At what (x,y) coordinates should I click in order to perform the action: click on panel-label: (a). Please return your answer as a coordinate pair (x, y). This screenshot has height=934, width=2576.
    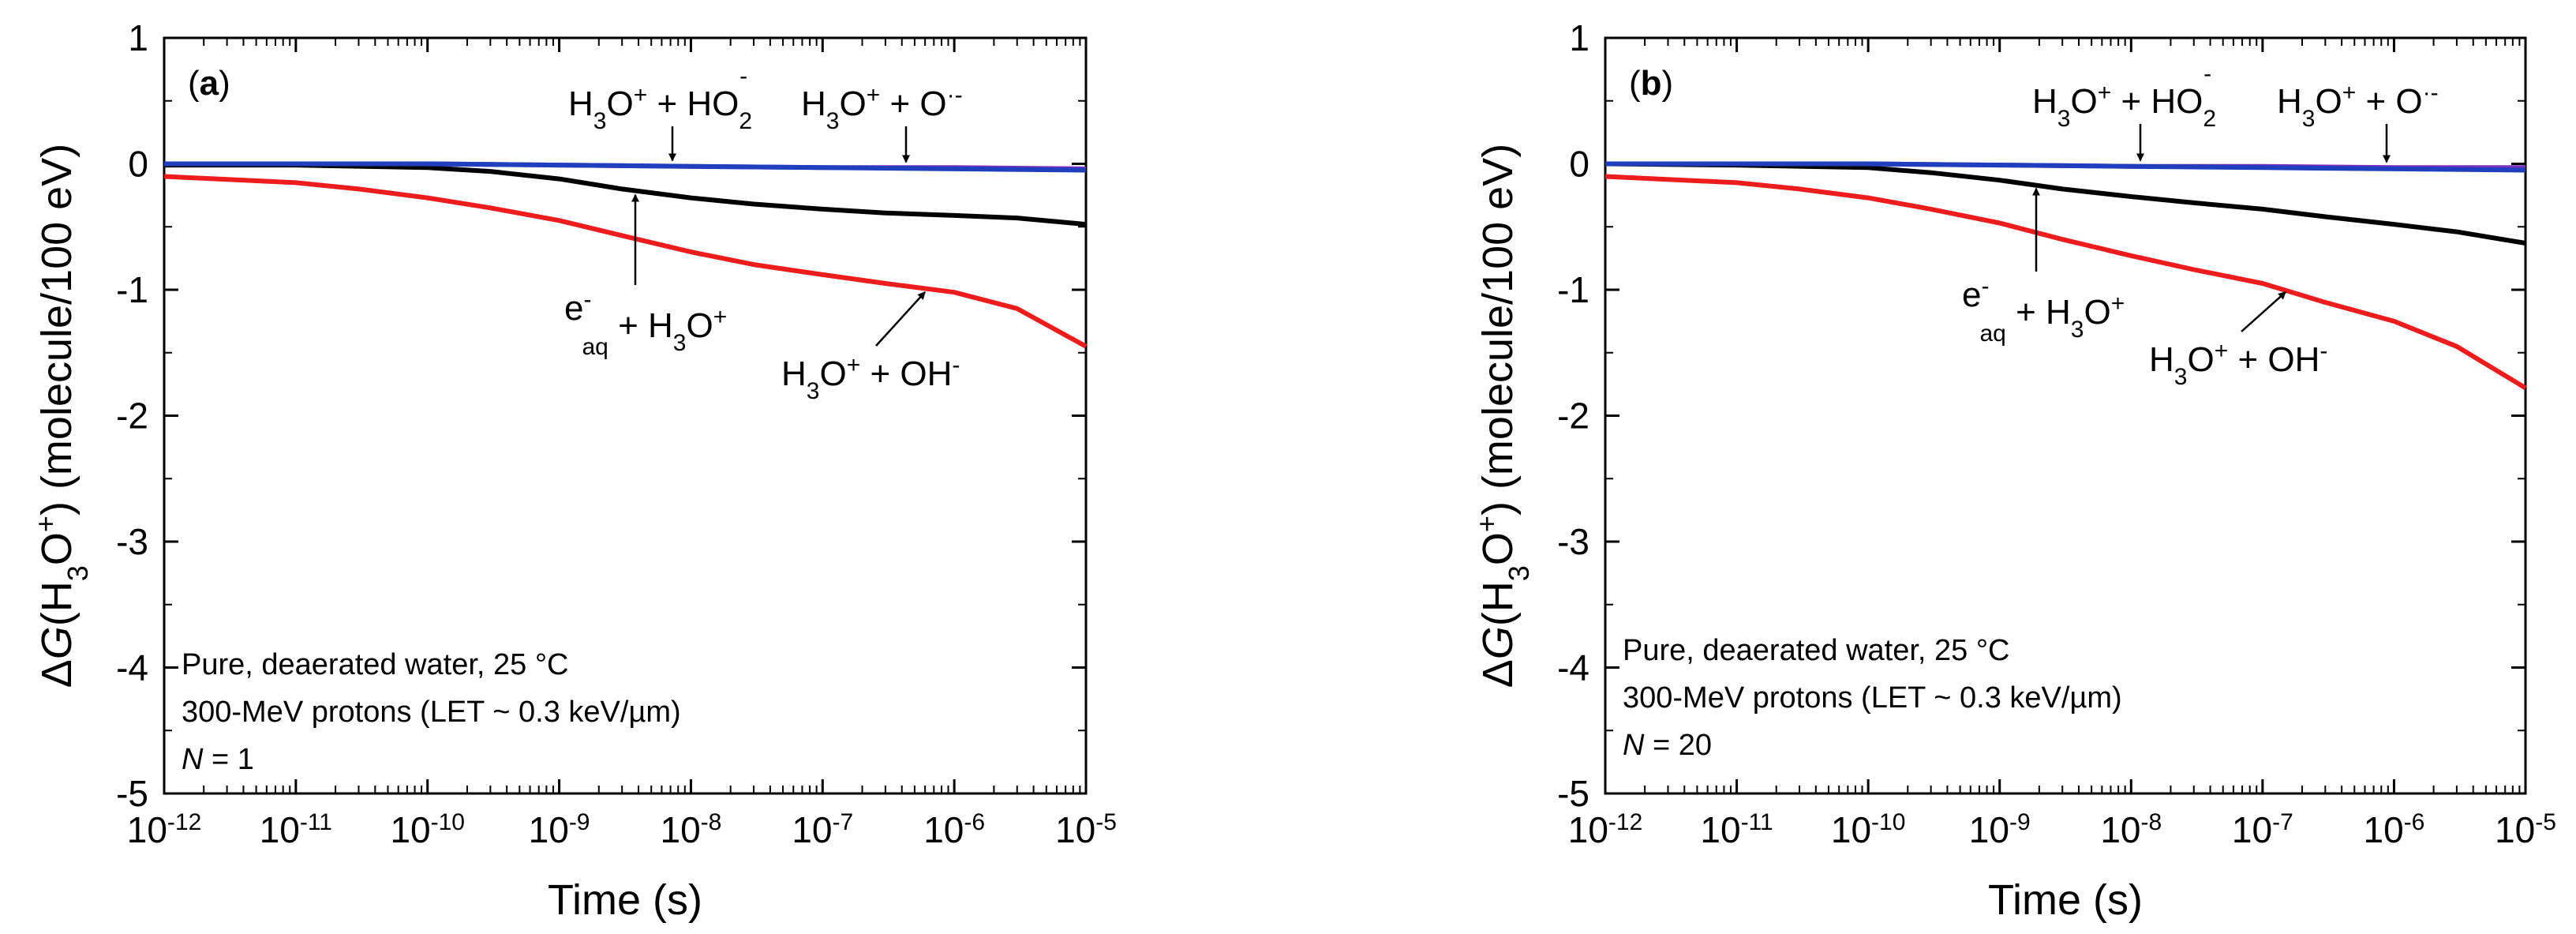
    Looking at the image, I should click on (209, 83).